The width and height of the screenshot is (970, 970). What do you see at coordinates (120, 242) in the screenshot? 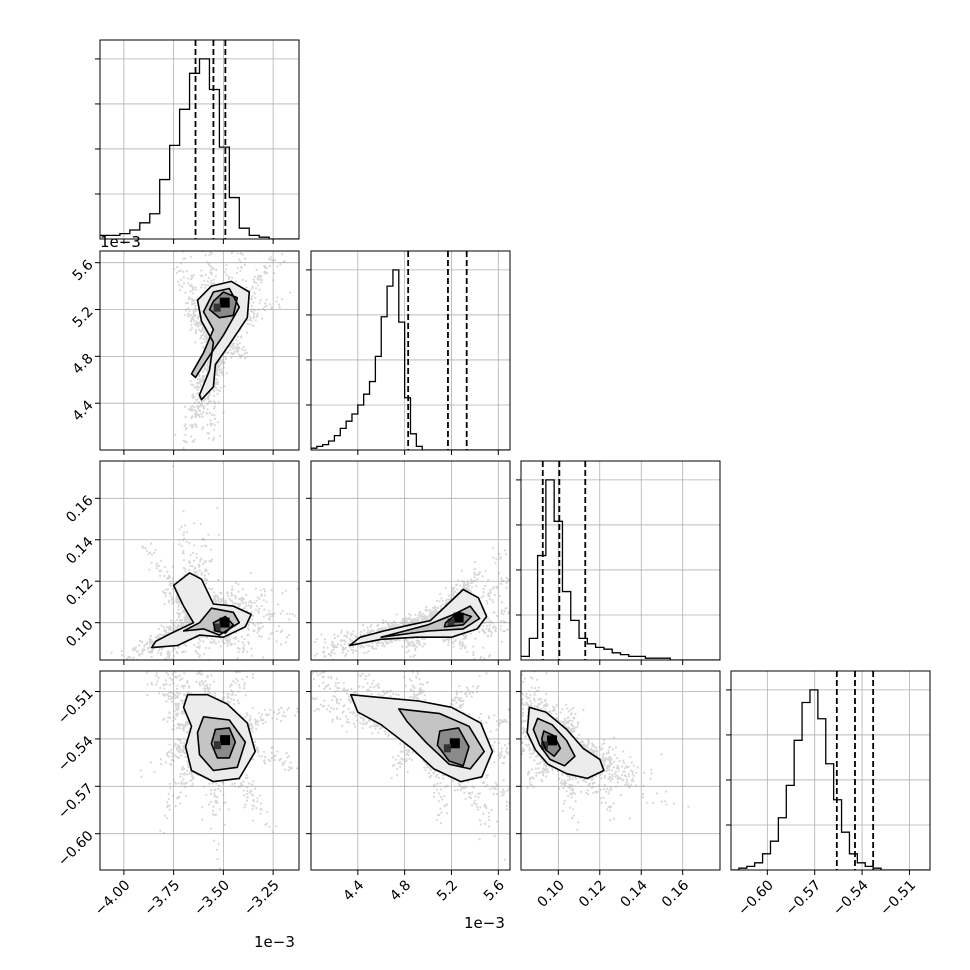
I see `y-offset-label-param-2: 1e−3` at bounding box center [120, 242].